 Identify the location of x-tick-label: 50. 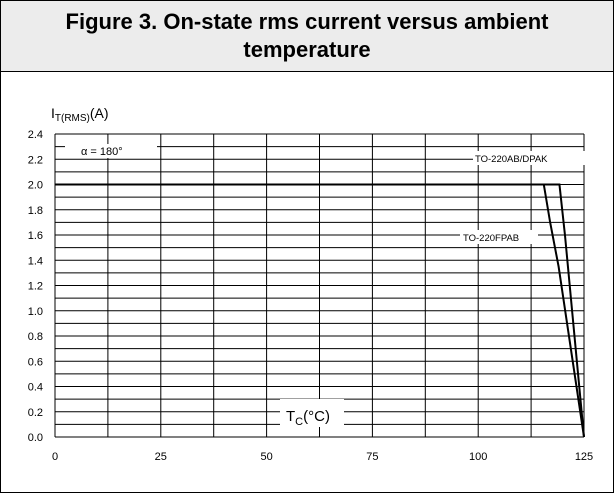
(266, 457).